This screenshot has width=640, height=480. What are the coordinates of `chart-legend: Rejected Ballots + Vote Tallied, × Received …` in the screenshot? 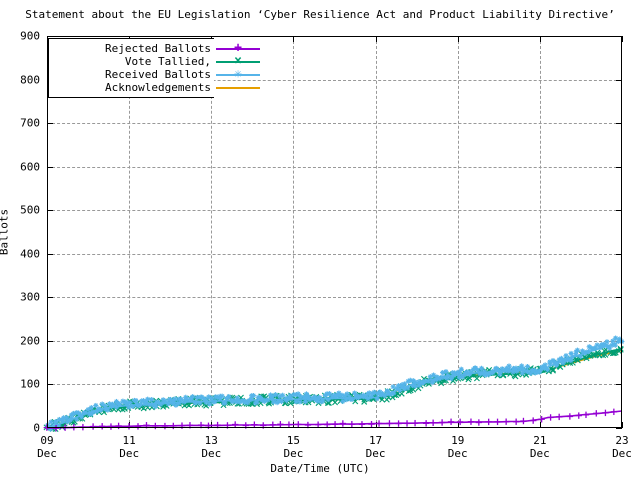 It's located at (154, 68).